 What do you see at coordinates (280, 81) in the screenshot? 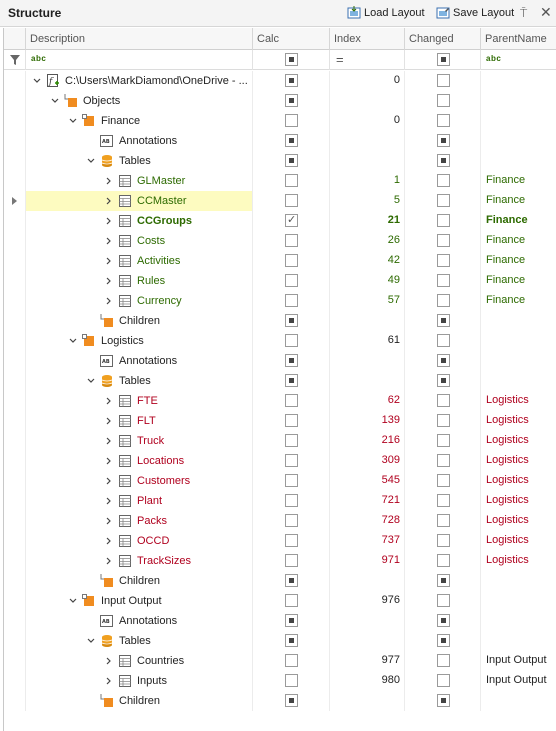
I see `tree-row: f C:\Users\MarkDiamond\OneDrive - ... 0` at bounding box center [280, 81].